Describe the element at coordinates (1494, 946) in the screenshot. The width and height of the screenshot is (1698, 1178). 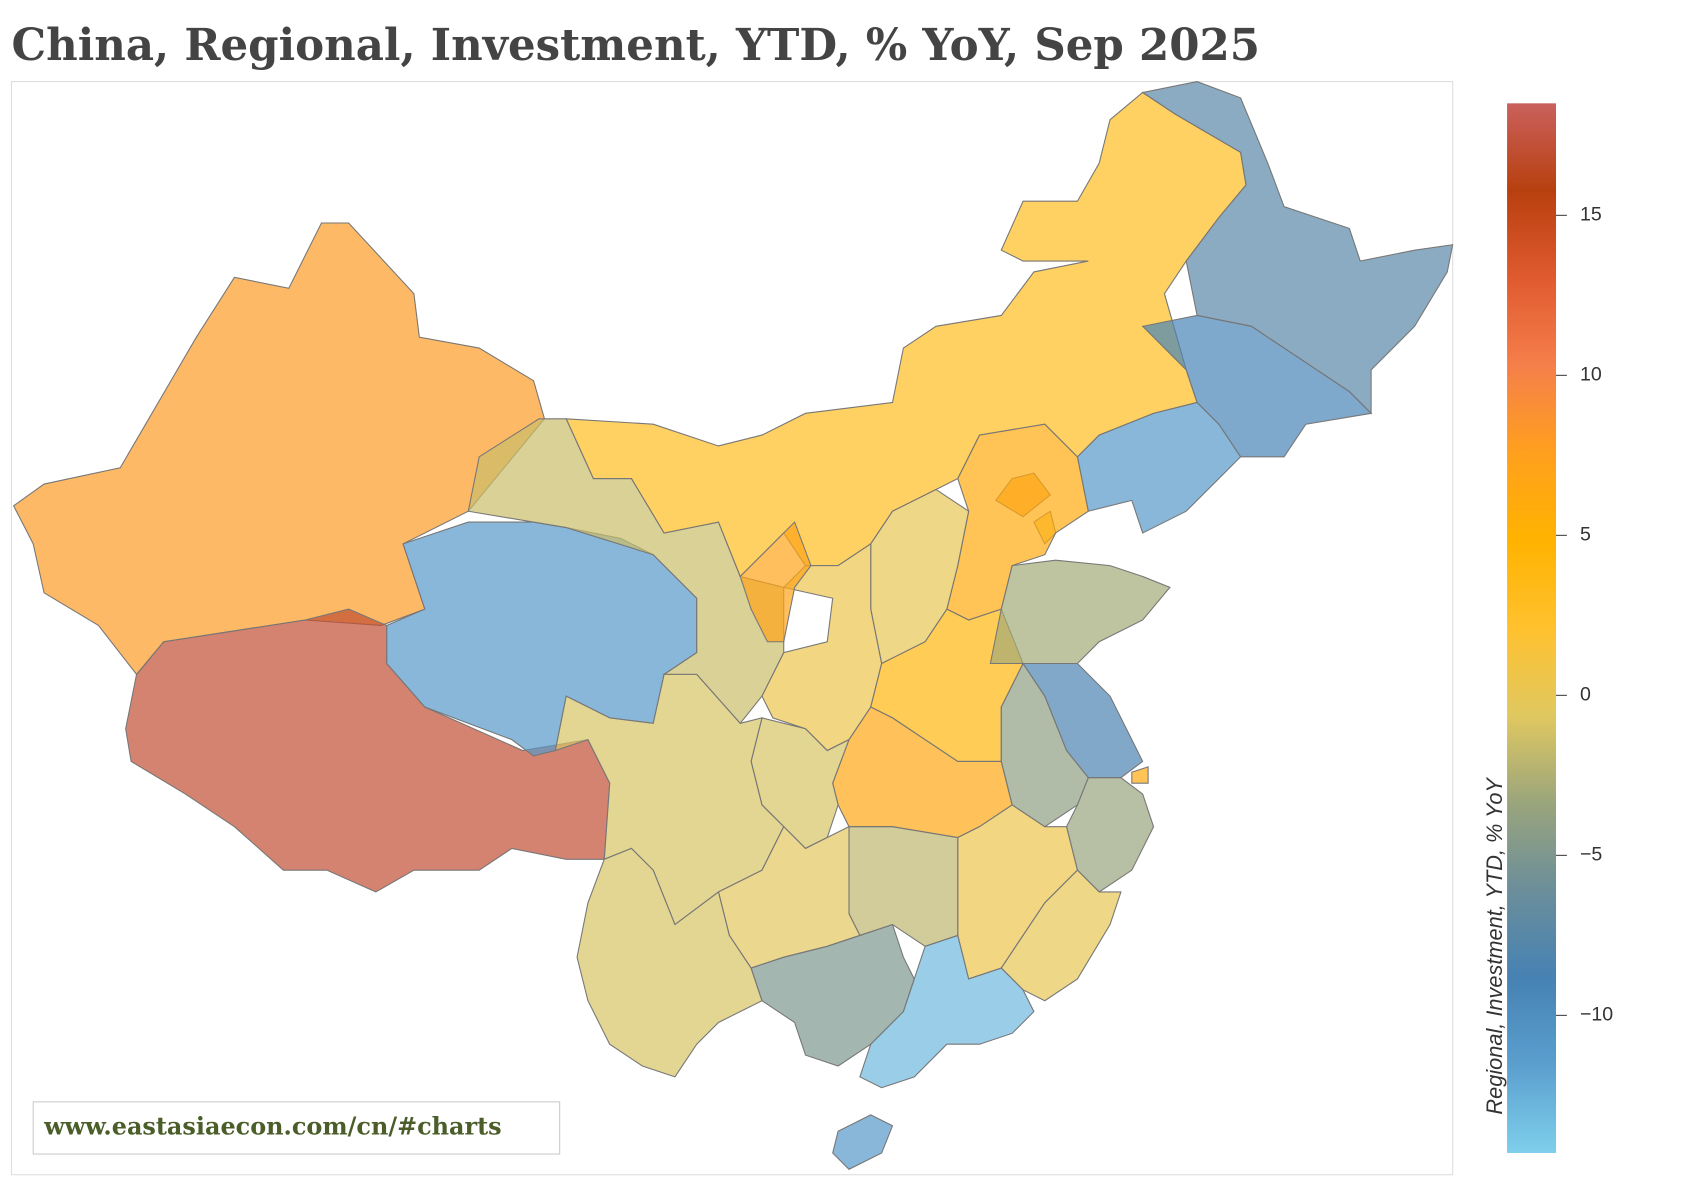
I see `colorbar-title: Regional, Investment, YTD, % YoY` at that location.